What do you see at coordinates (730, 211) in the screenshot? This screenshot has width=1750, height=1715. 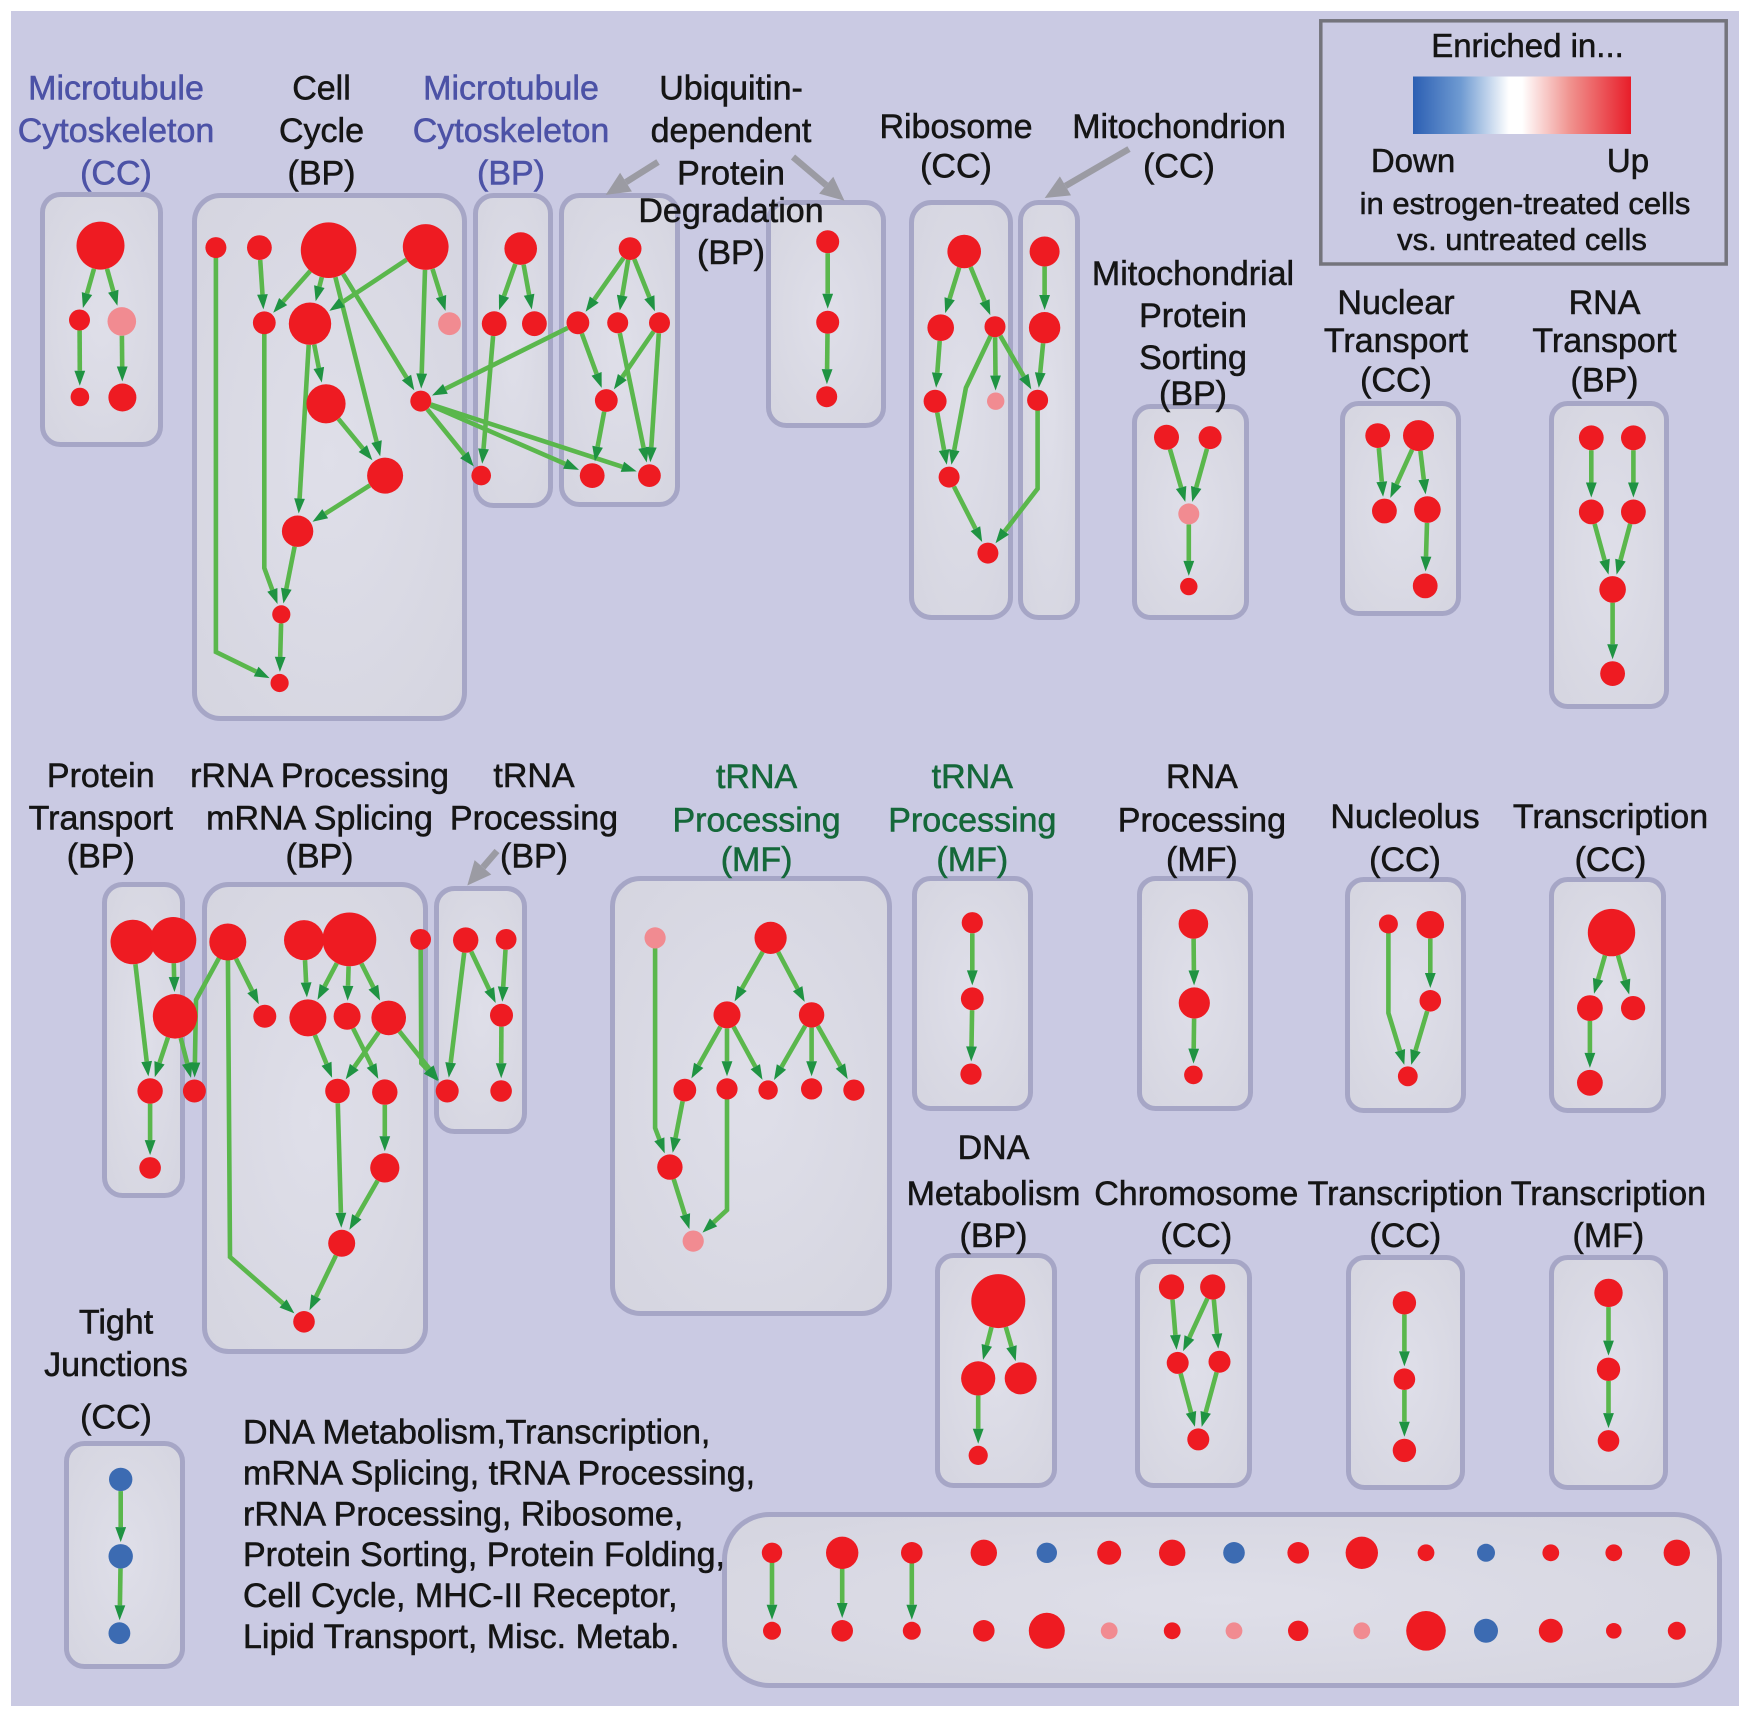 I see `svg-text: Degradation` at bounding box center [730, 211].